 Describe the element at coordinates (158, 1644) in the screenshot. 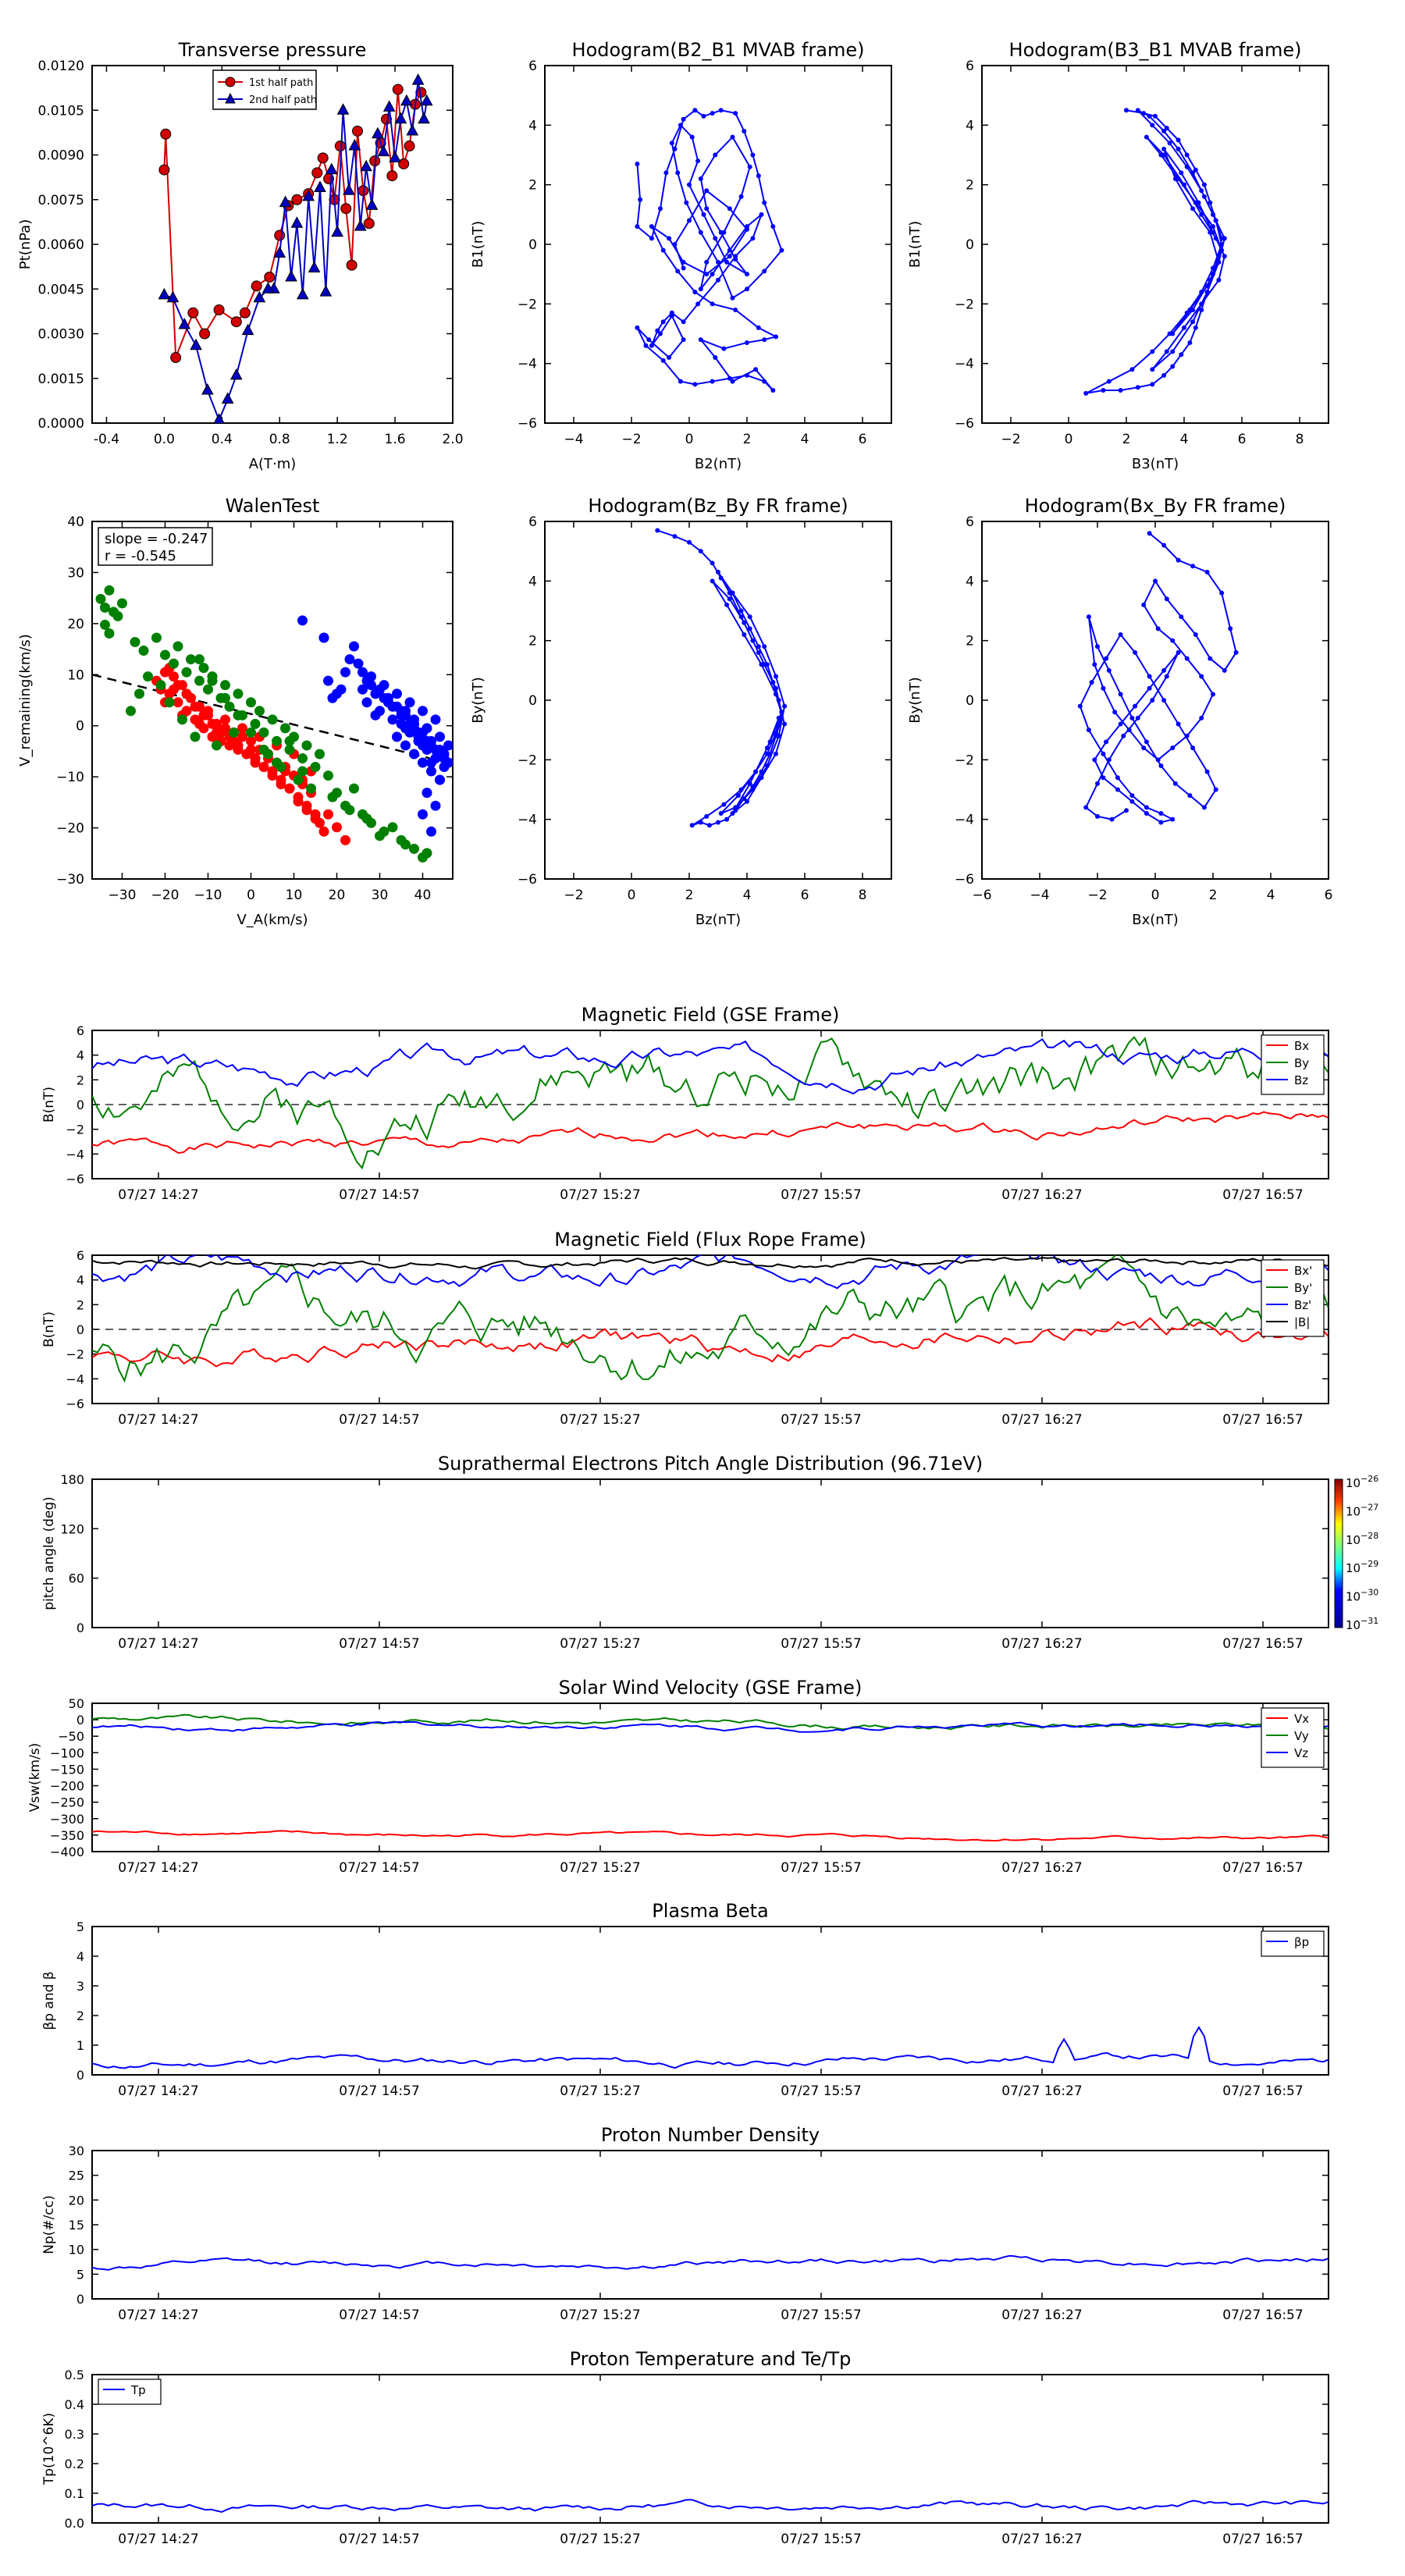

I see `x-tick-label-8: 07/27 14:27` at that location.